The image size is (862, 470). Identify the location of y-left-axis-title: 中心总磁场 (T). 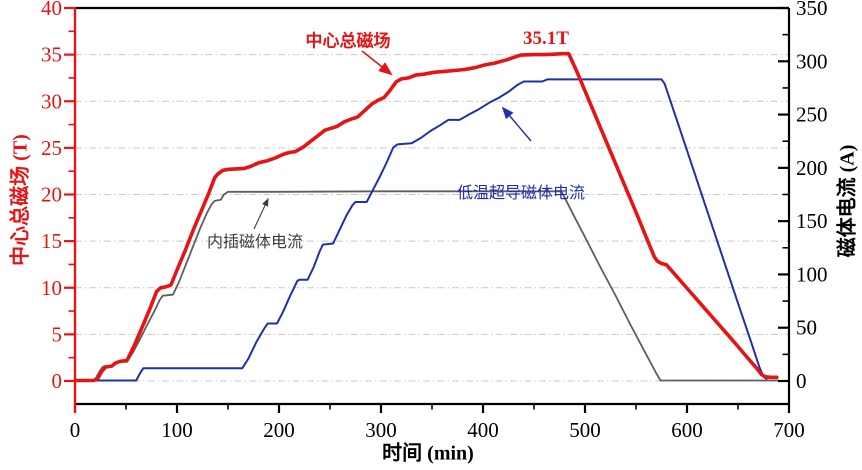
(20, 200).